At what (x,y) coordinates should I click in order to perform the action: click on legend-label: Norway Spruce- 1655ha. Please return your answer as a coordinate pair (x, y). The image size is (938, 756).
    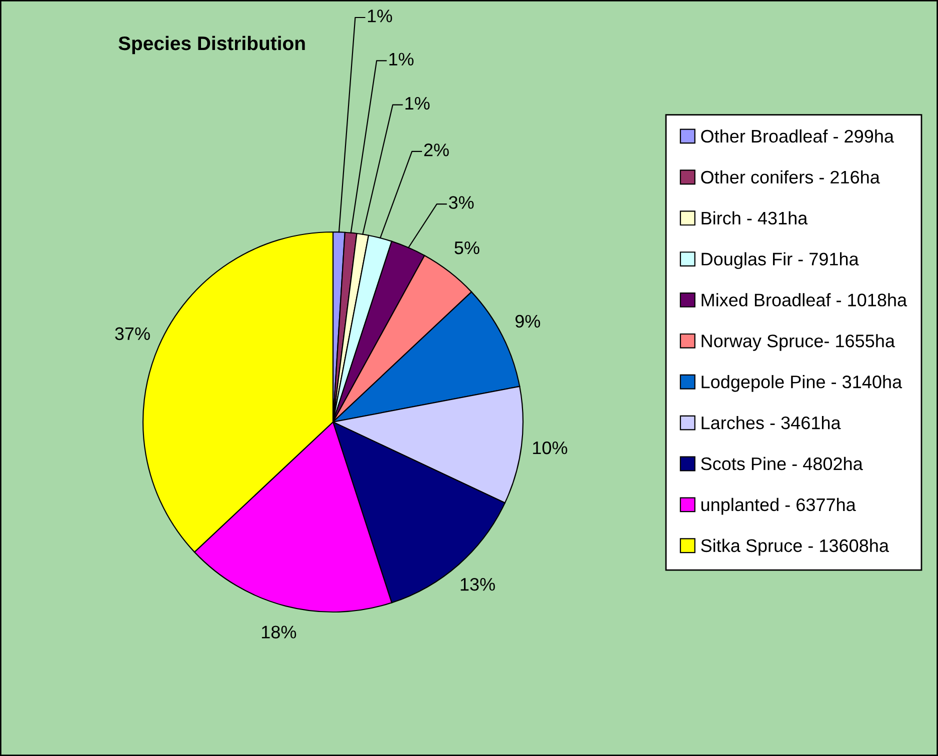
    Looking at the image, I should click on (798, 342).